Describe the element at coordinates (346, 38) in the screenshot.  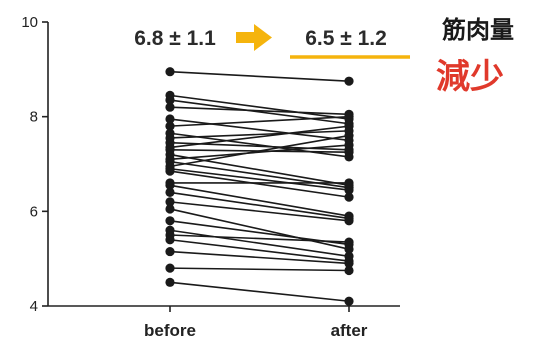
I see `after-stat-label: 6.5 ± 1.2` at that location.